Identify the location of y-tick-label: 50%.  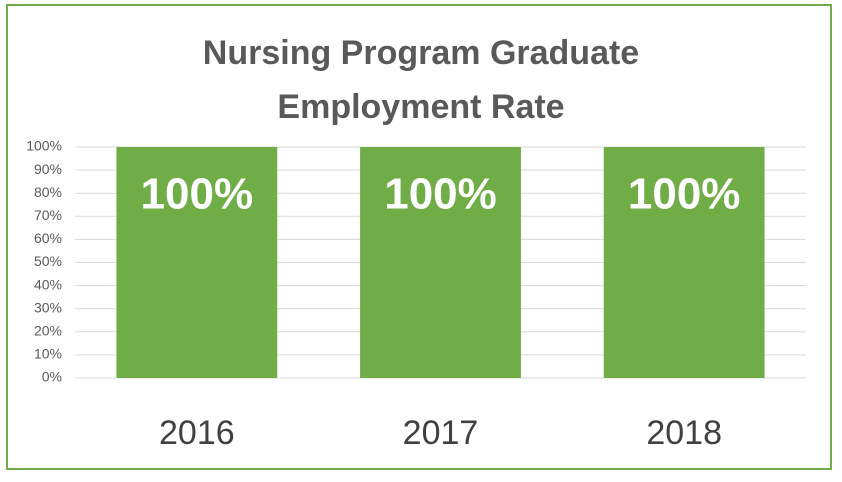
(48, 261).